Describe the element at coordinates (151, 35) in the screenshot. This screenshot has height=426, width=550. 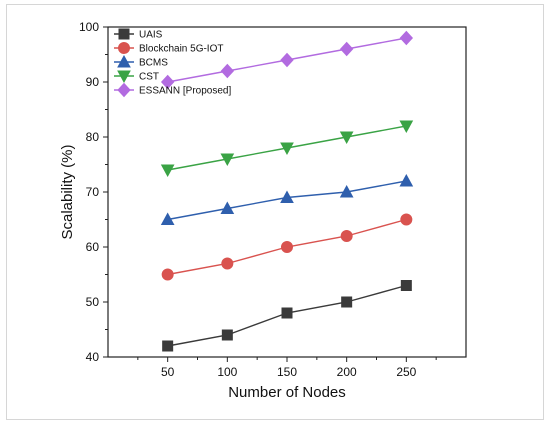
I see `legend-label: UAIS` at that location.